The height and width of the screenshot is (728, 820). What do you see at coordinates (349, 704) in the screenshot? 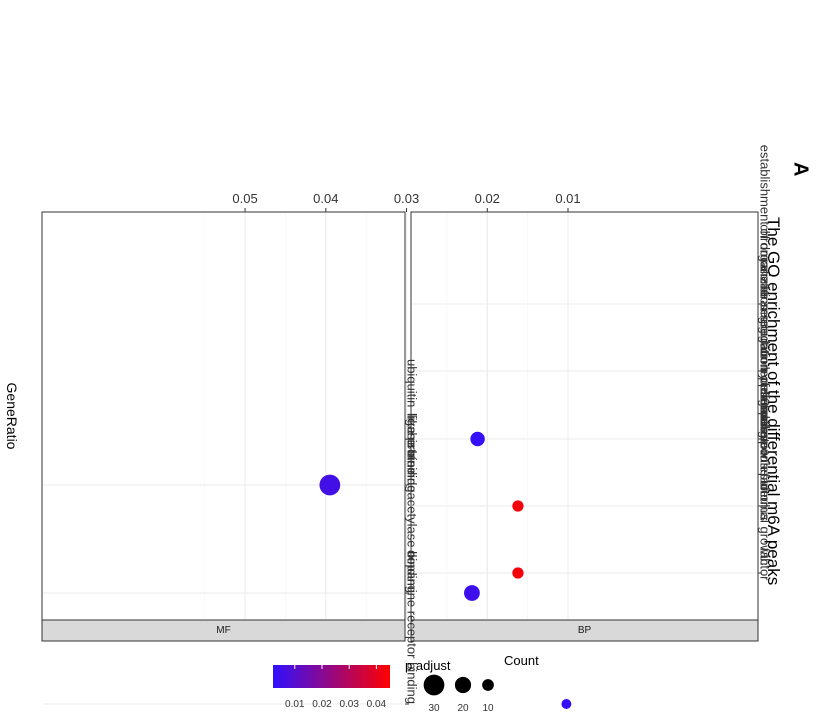
I see `legend-color-tick-label: 0.03` at bounding box center [349, 704].